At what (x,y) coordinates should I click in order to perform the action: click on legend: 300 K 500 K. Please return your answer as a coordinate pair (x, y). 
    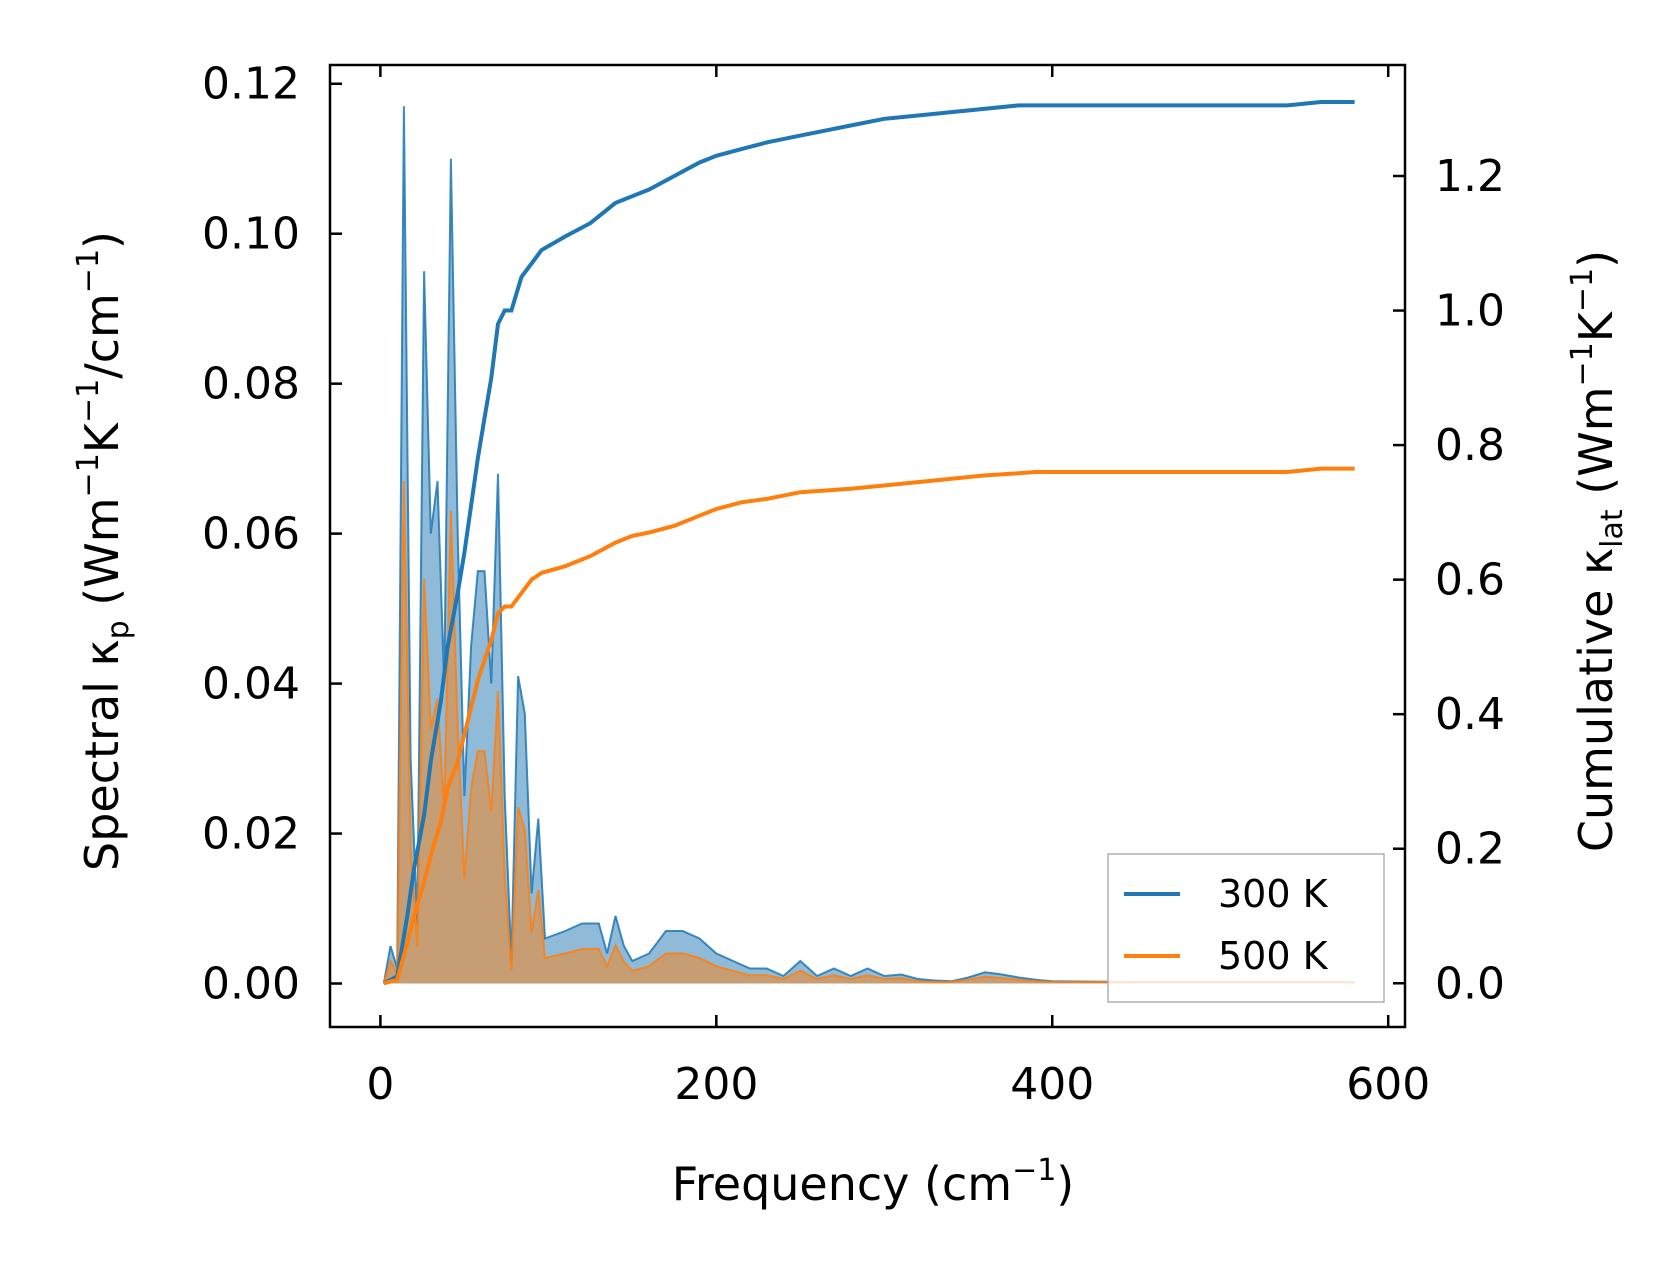
    Looking at the image, I should click on (1246, 928).